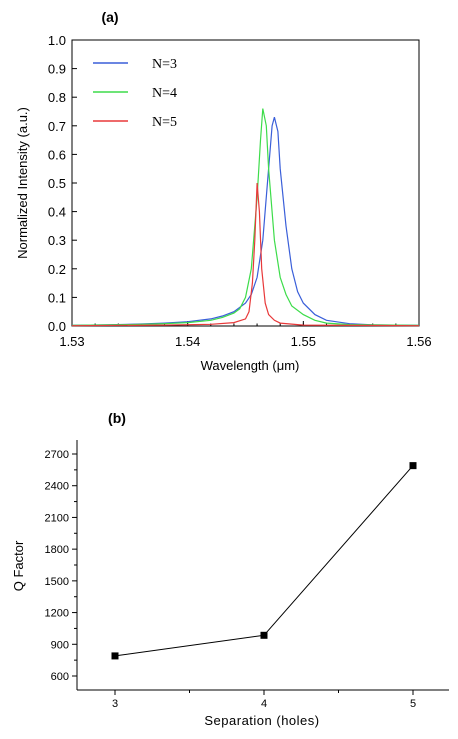  What do you see at coordinates (57, 97) in the screenshot?
I see `y-tick-label: 0.8` at bounding box center [57, 97].